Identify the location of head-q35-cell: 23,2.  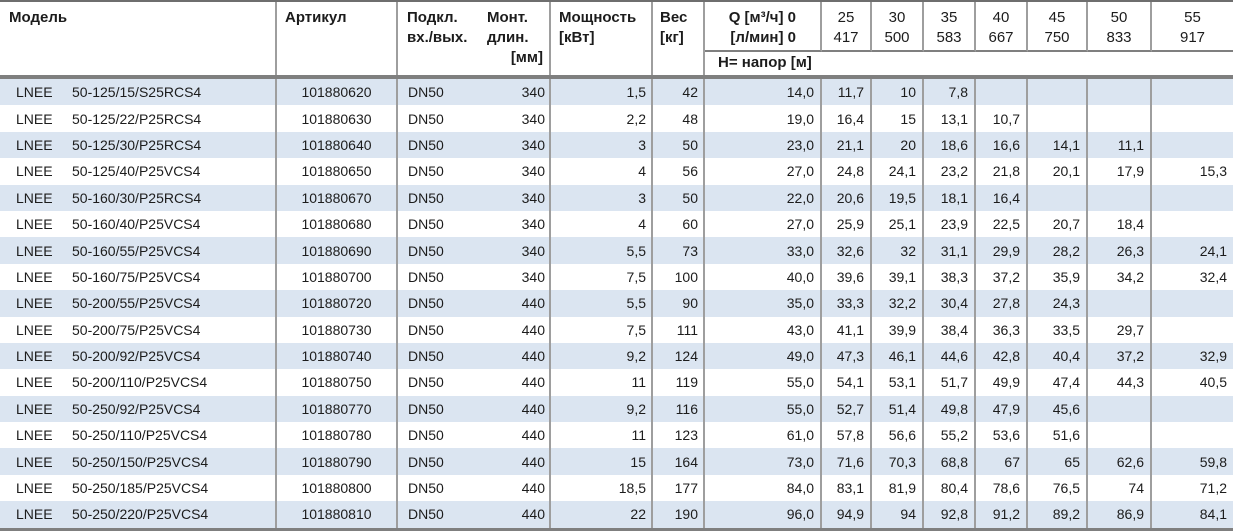
(950, 171).